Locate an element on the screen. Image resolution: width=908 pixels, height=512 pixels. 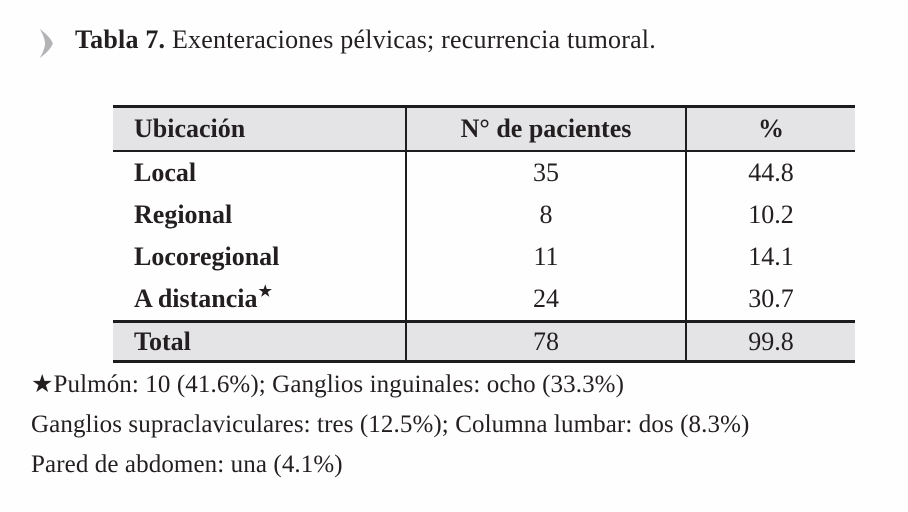
row-percent: 10.2 is located at coordinates (771, 214).